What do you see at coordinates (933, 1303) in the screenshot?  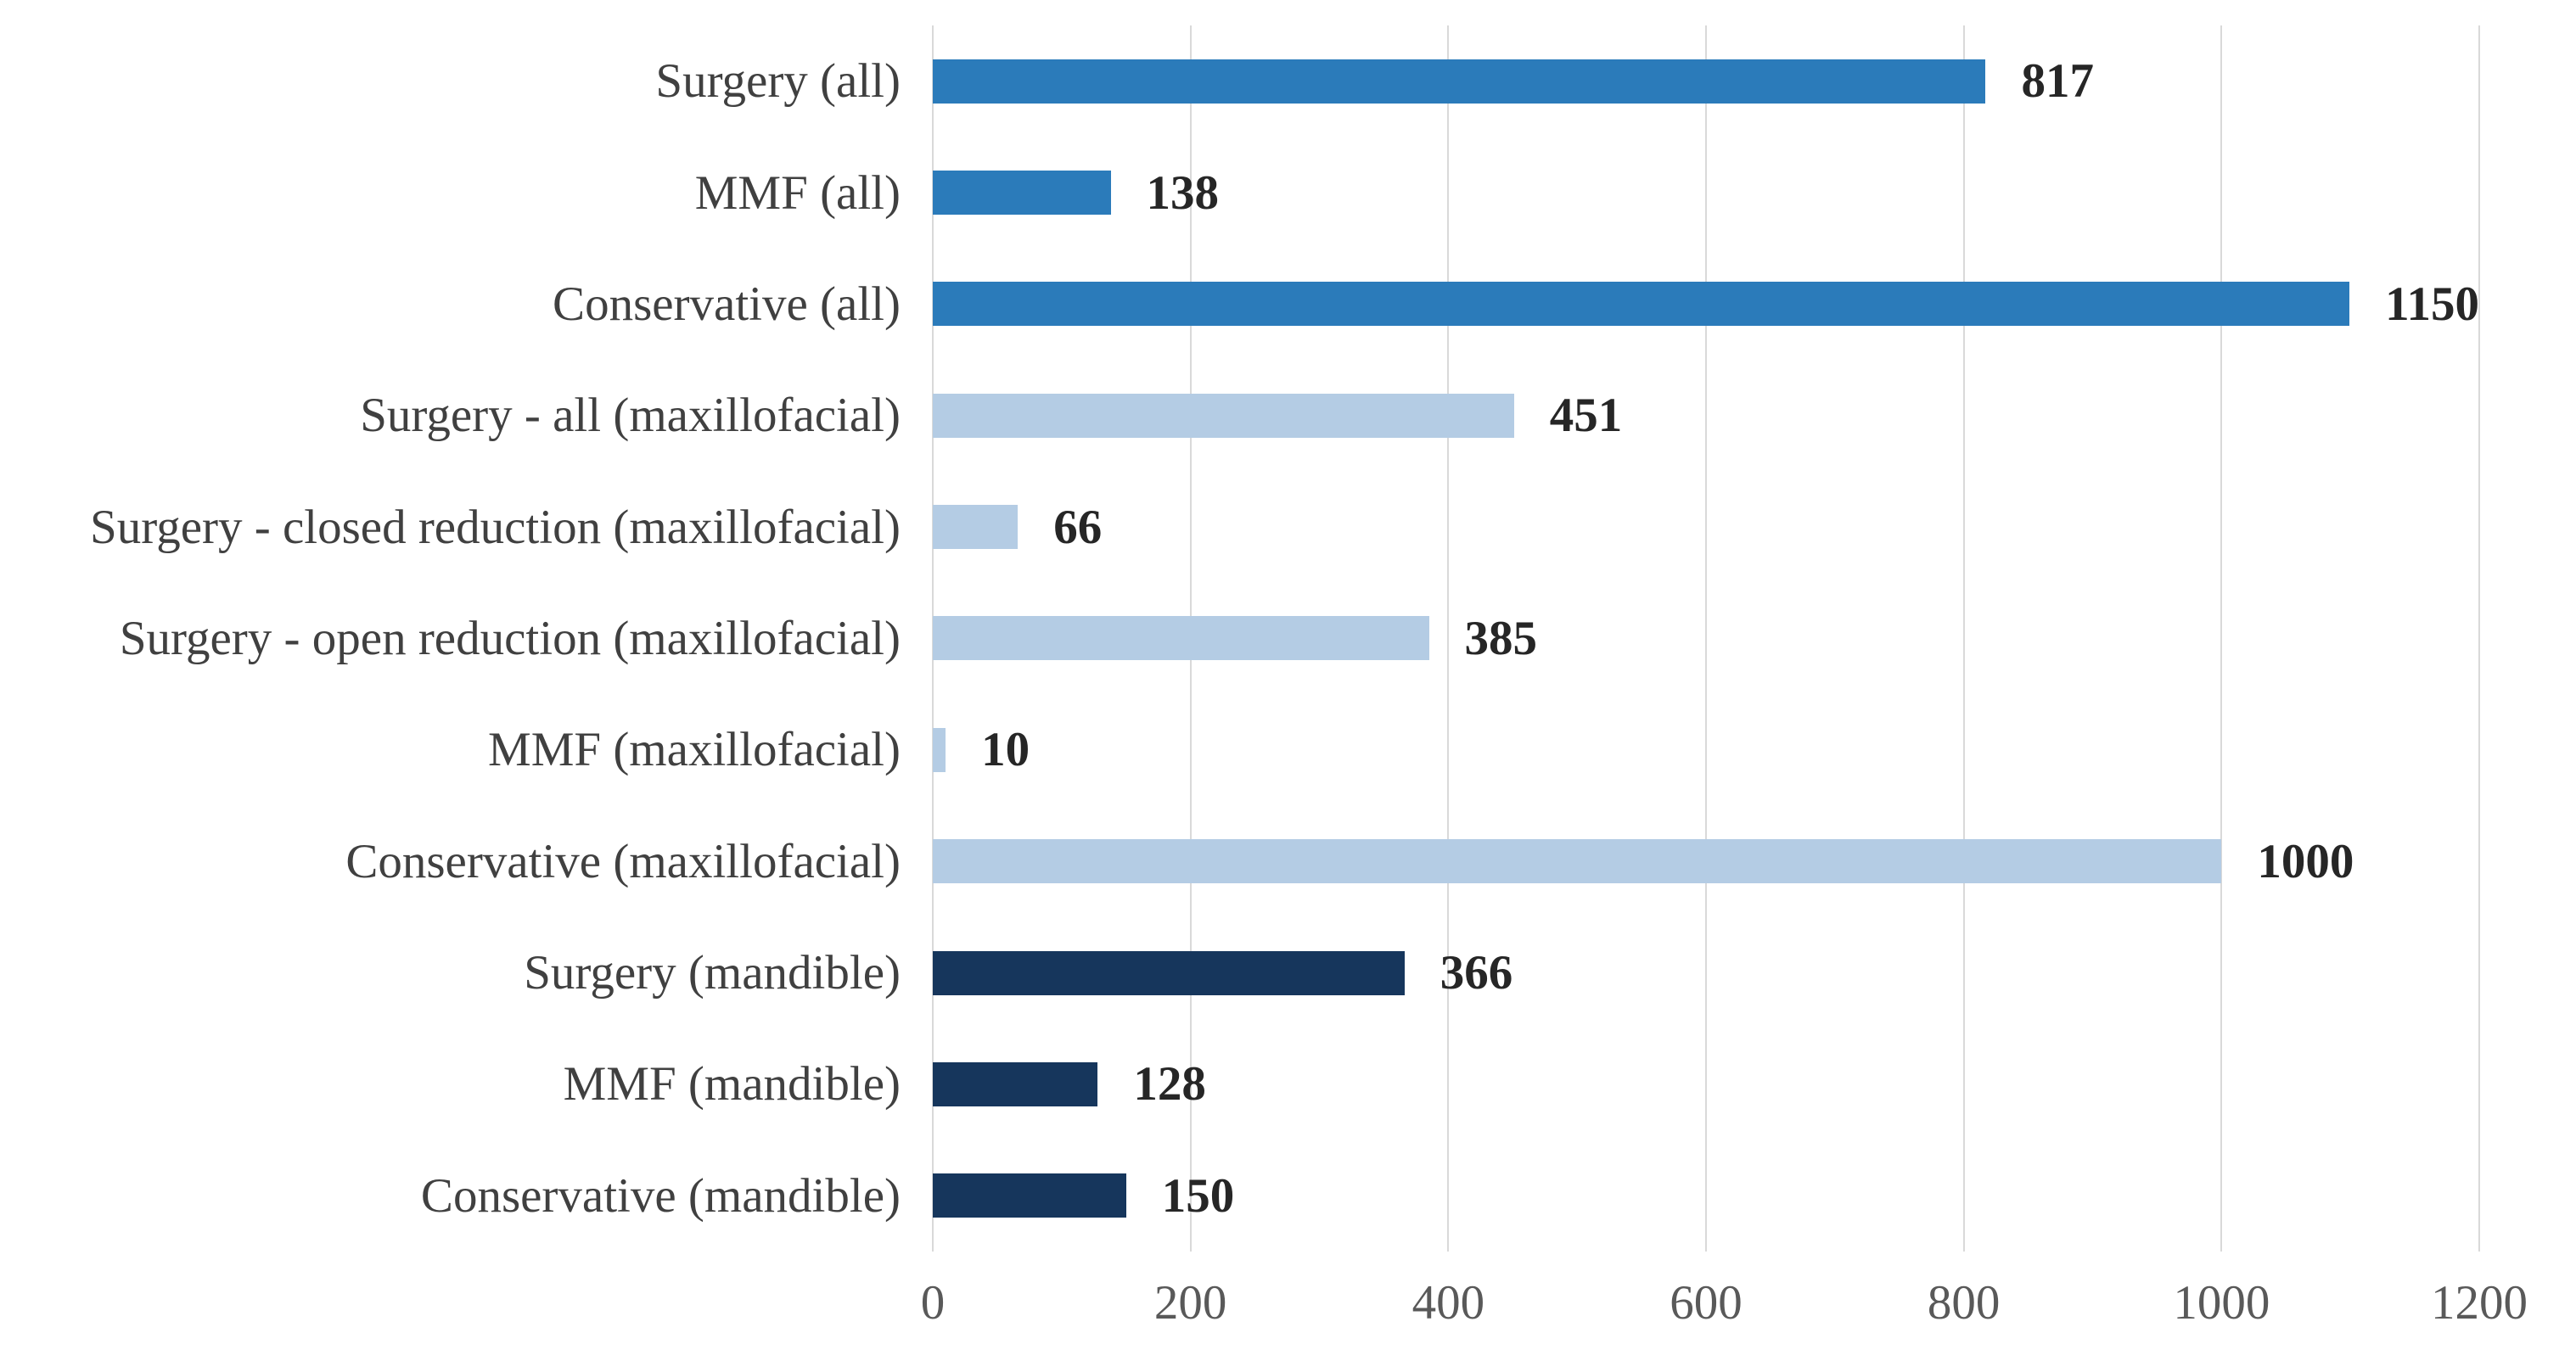 I see `x-tick-label: 0` at bounding box center [933, 1303].